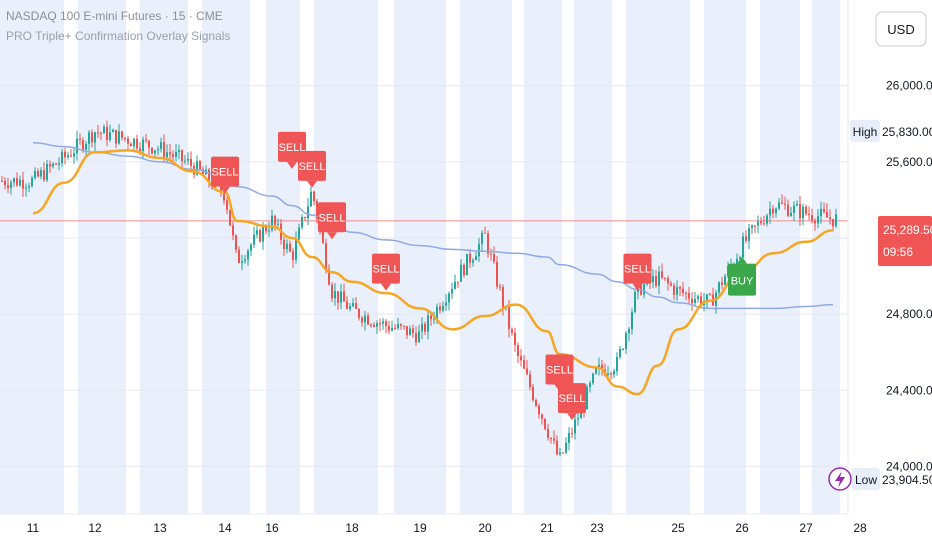  I want to click on buy-signal: BUY, so click(742, 276).